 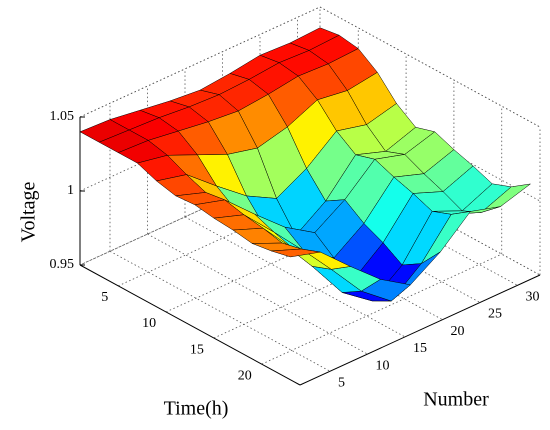 I want to click on y-tick-label: 20, so click(x=458, y=331).